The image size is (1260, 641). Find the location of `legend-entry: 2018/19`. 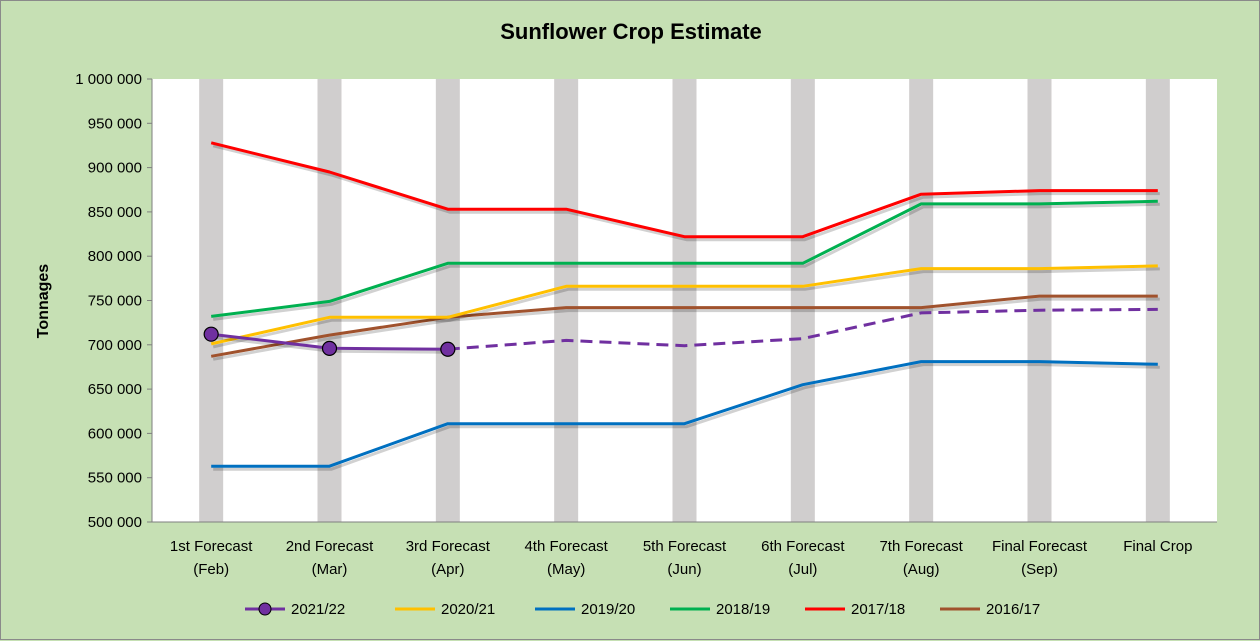

legend-entry: 2018/19 is located at coordinates (720, 609).